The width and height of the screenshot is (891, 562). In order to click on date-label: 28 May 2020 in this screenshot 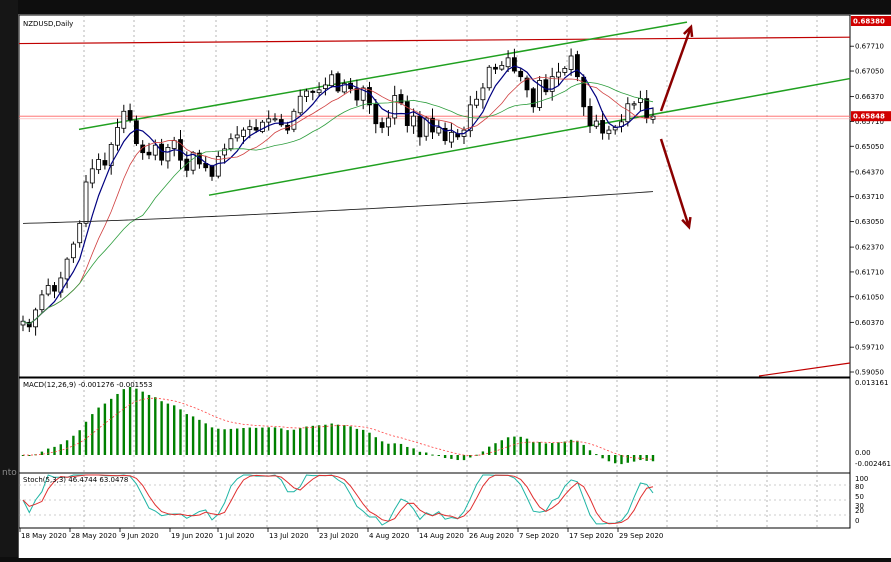, I will do `click(94, 536)`.